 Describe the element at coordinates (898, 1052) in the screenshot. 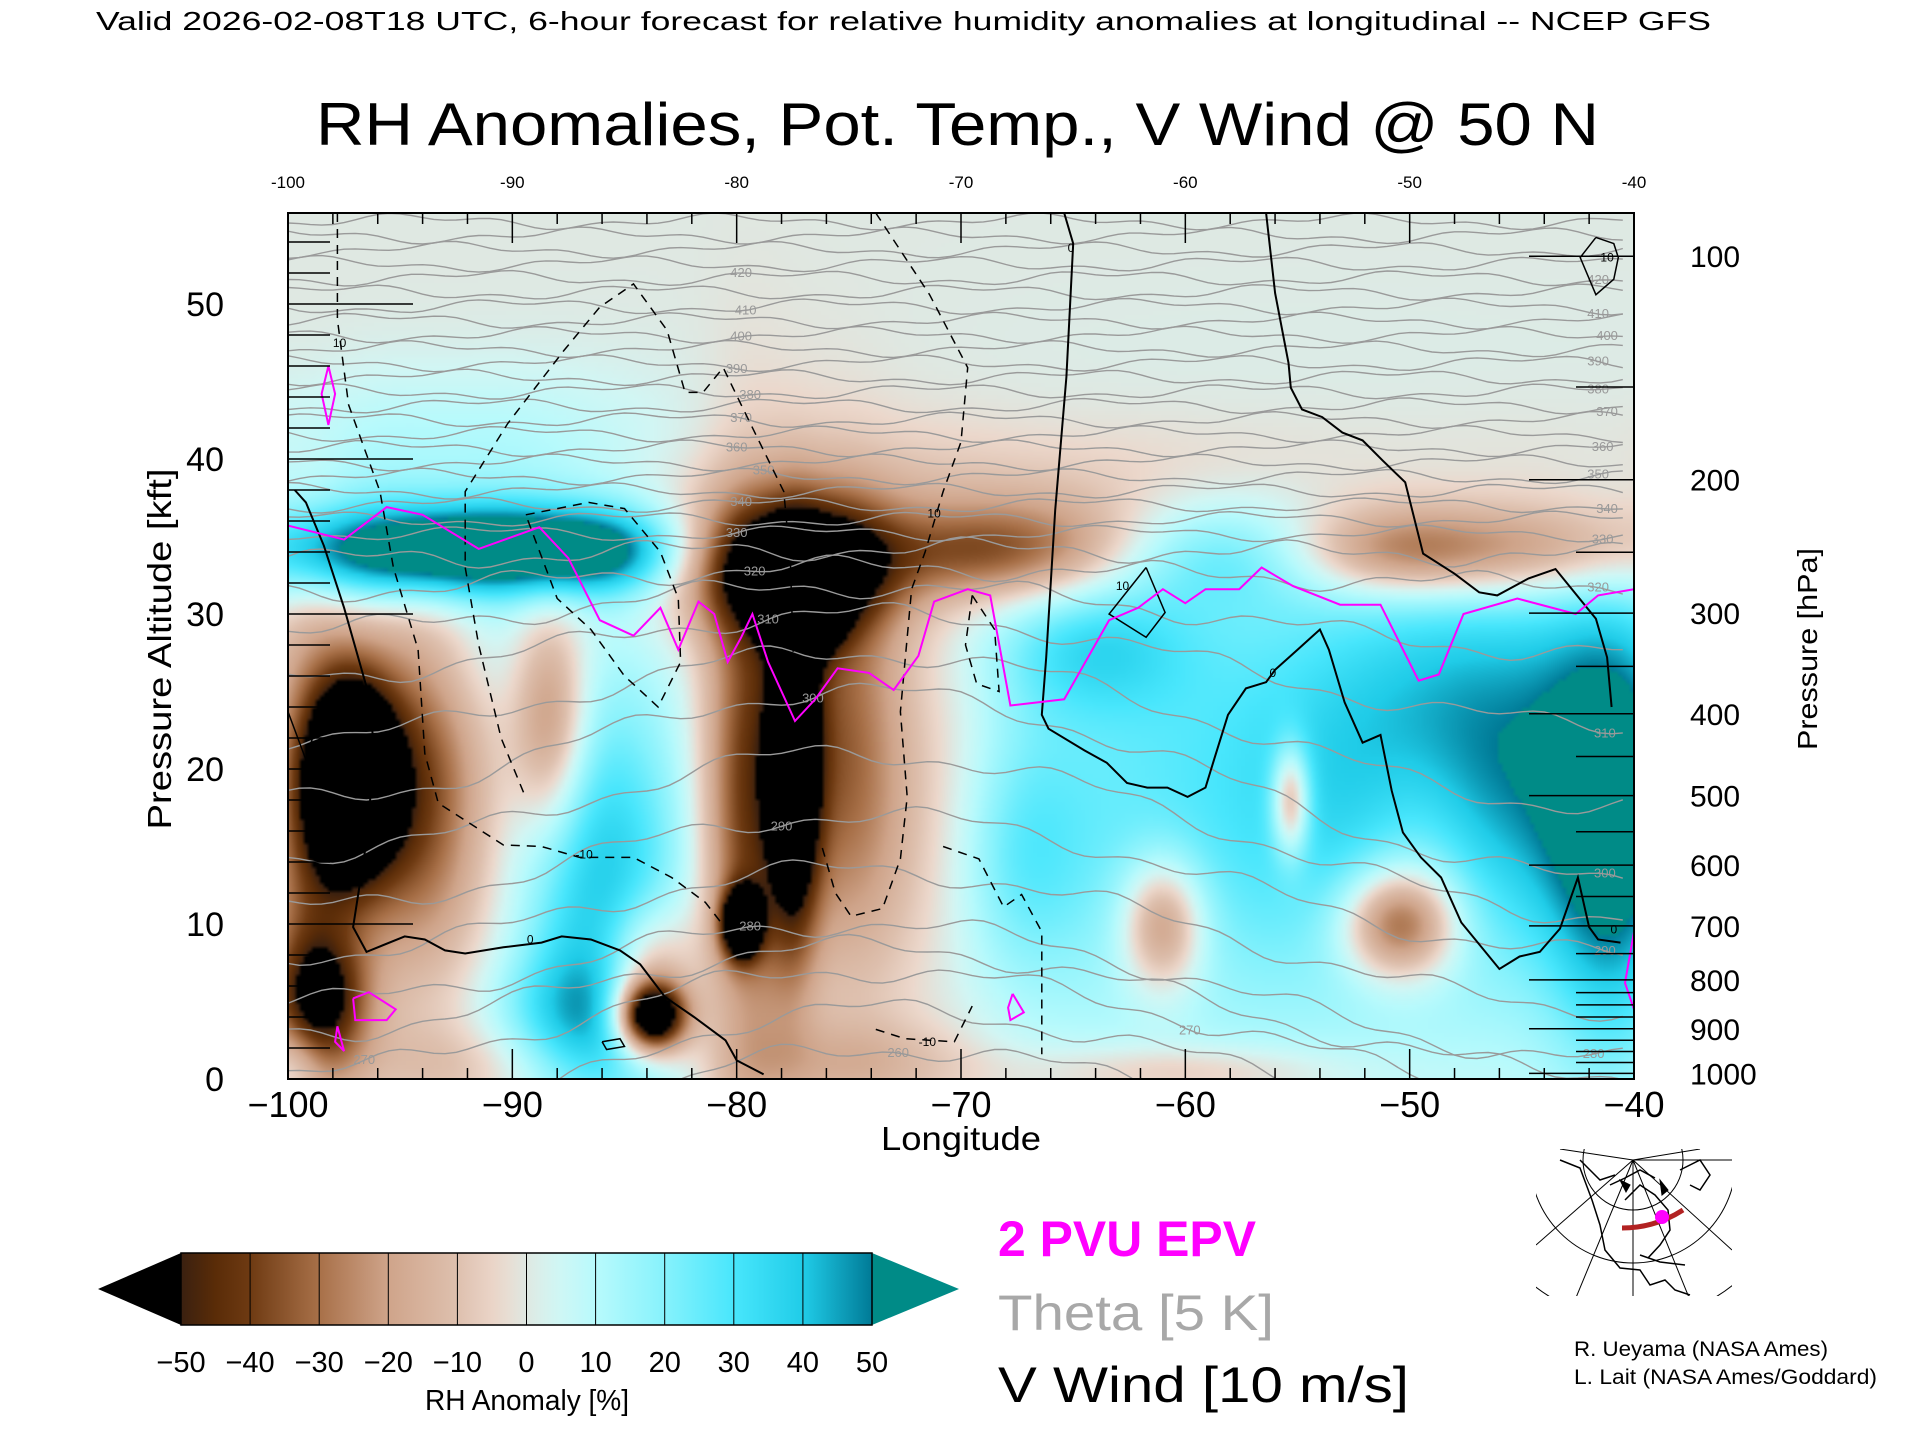

I see `theta-contour-label: 260` at that location.